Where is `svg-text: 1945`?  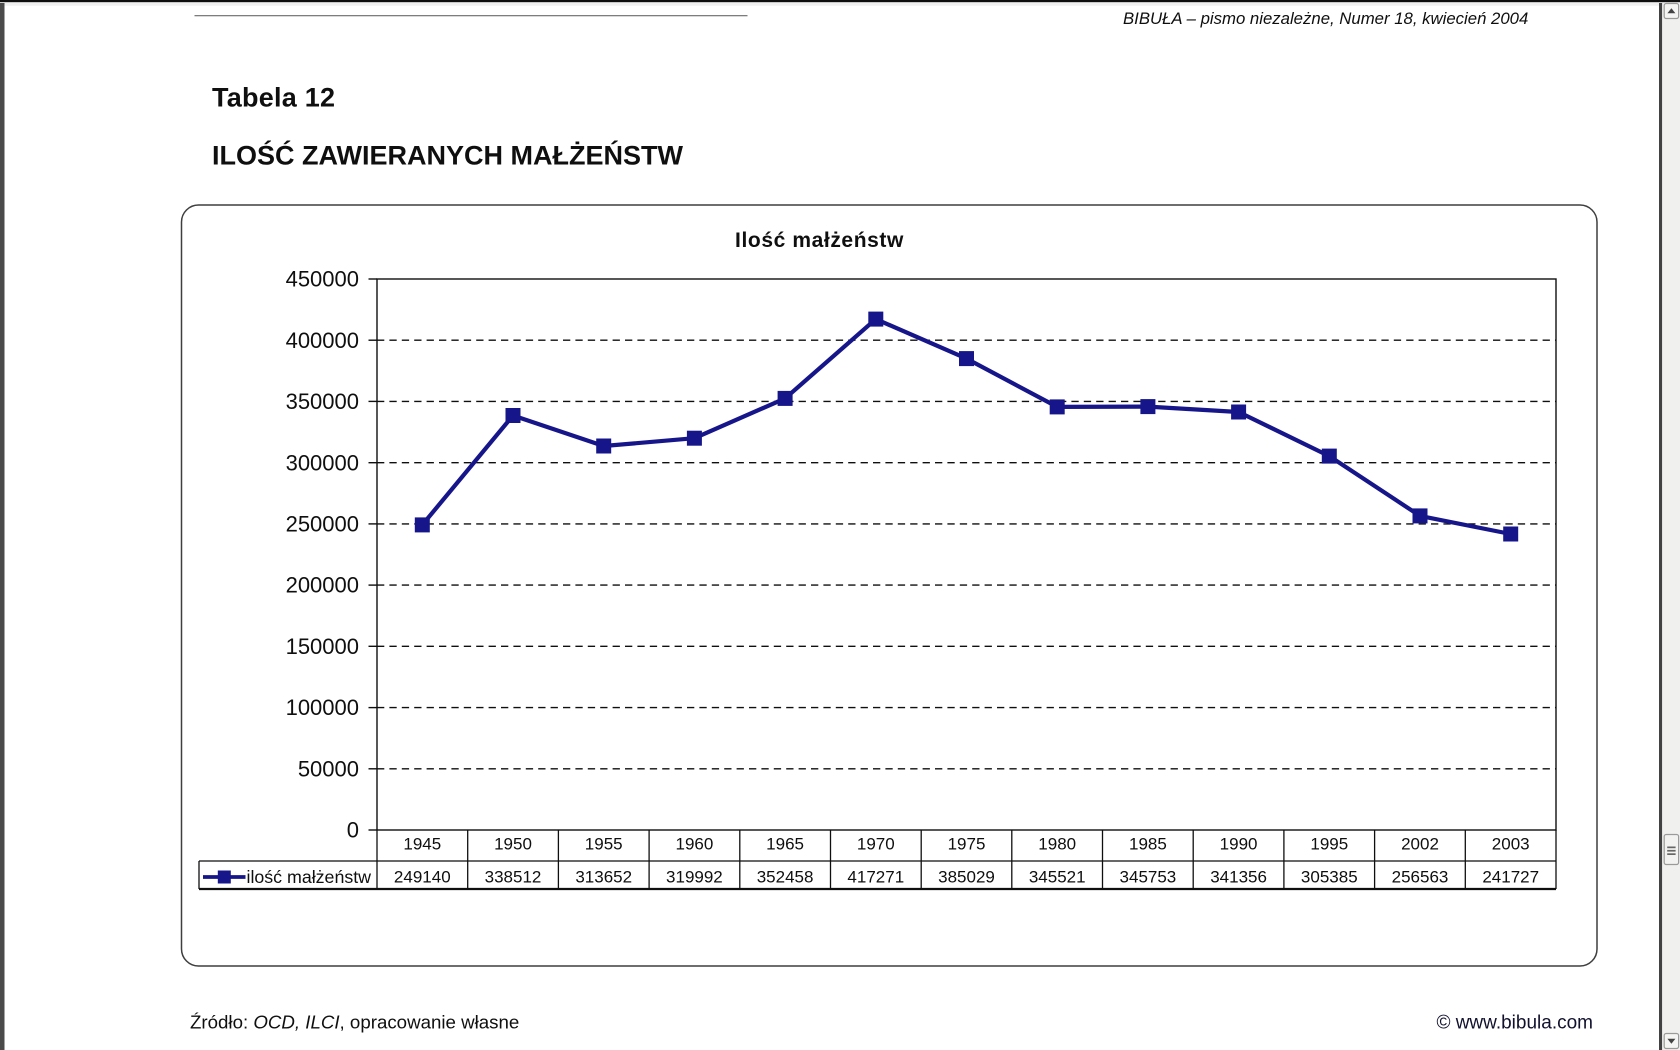 svg-text: 1945 is located at coordinates (422, 843).